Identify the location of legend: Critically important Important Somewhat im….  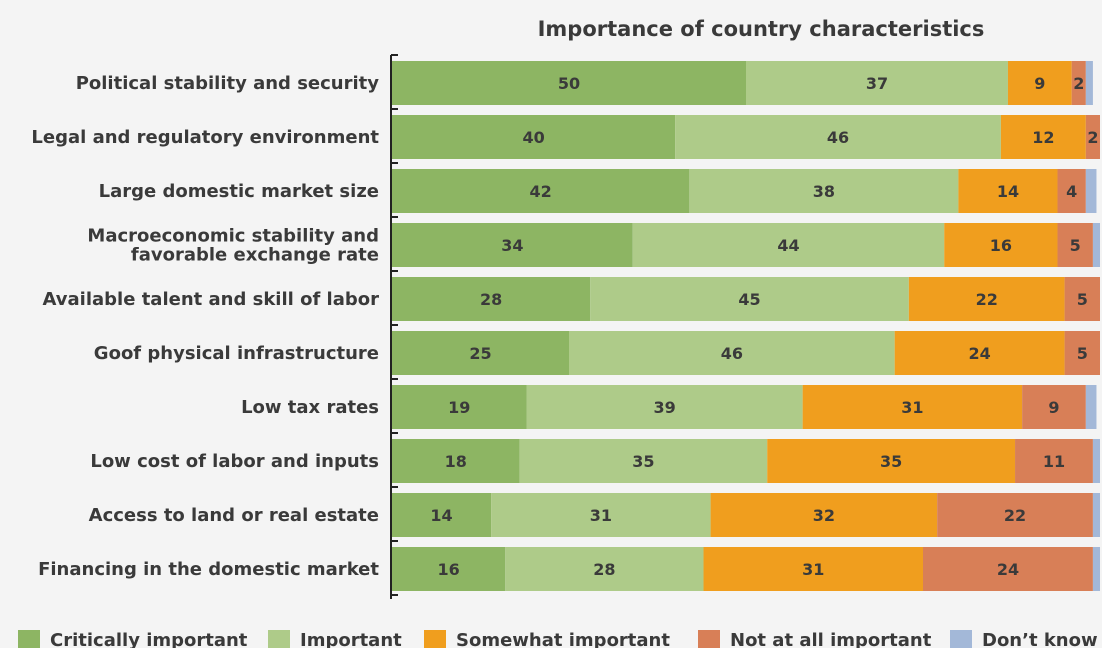
(558, 639).